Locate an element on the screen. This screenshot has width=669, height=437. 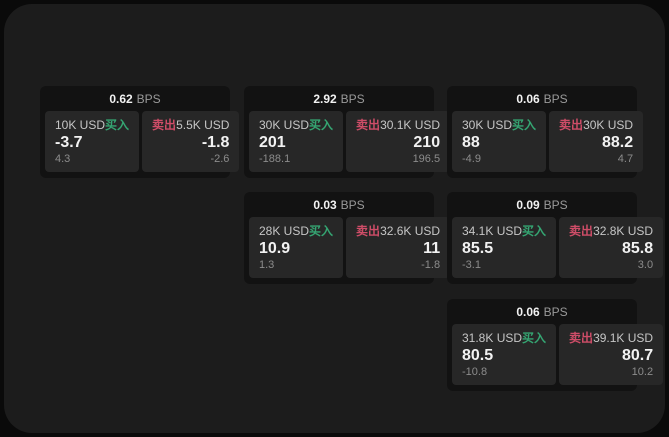
card-header: 2.92 BPS is located at coordinates (339, 98).